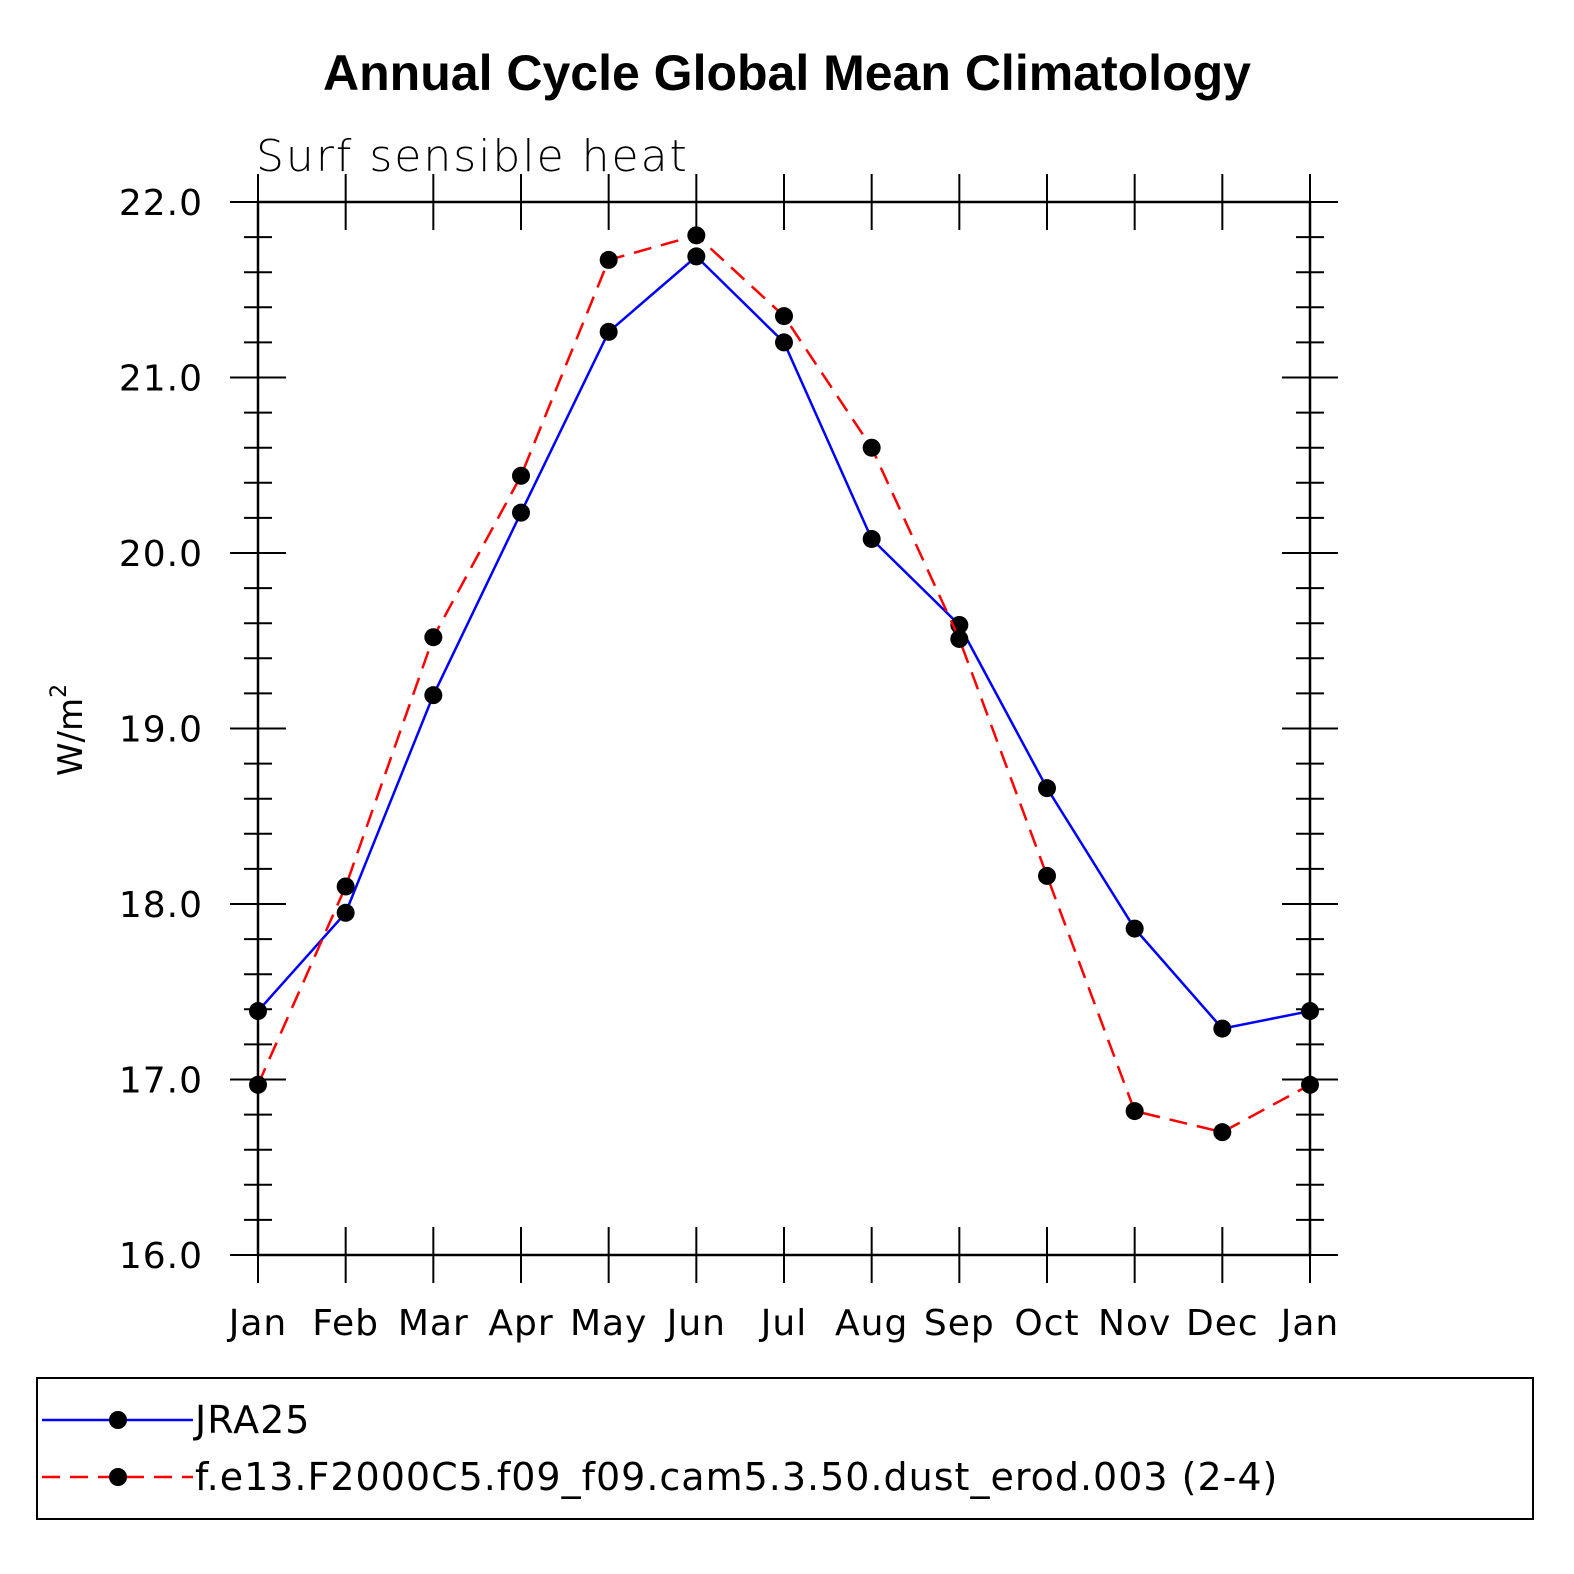 This screenshot has width=1574, height=1574. Describe the element at coordinates (1134, 1323) in the screenshot. I see `x-tick-label: Nov` at that location.